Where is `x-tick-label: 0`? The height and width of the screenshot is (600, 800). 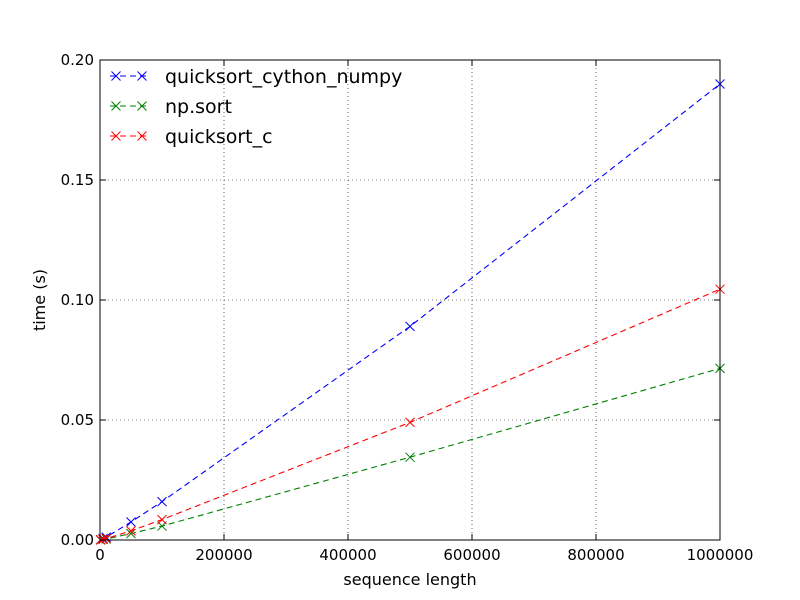
x-tick-label: 0 is located at coordinates (100, 555).